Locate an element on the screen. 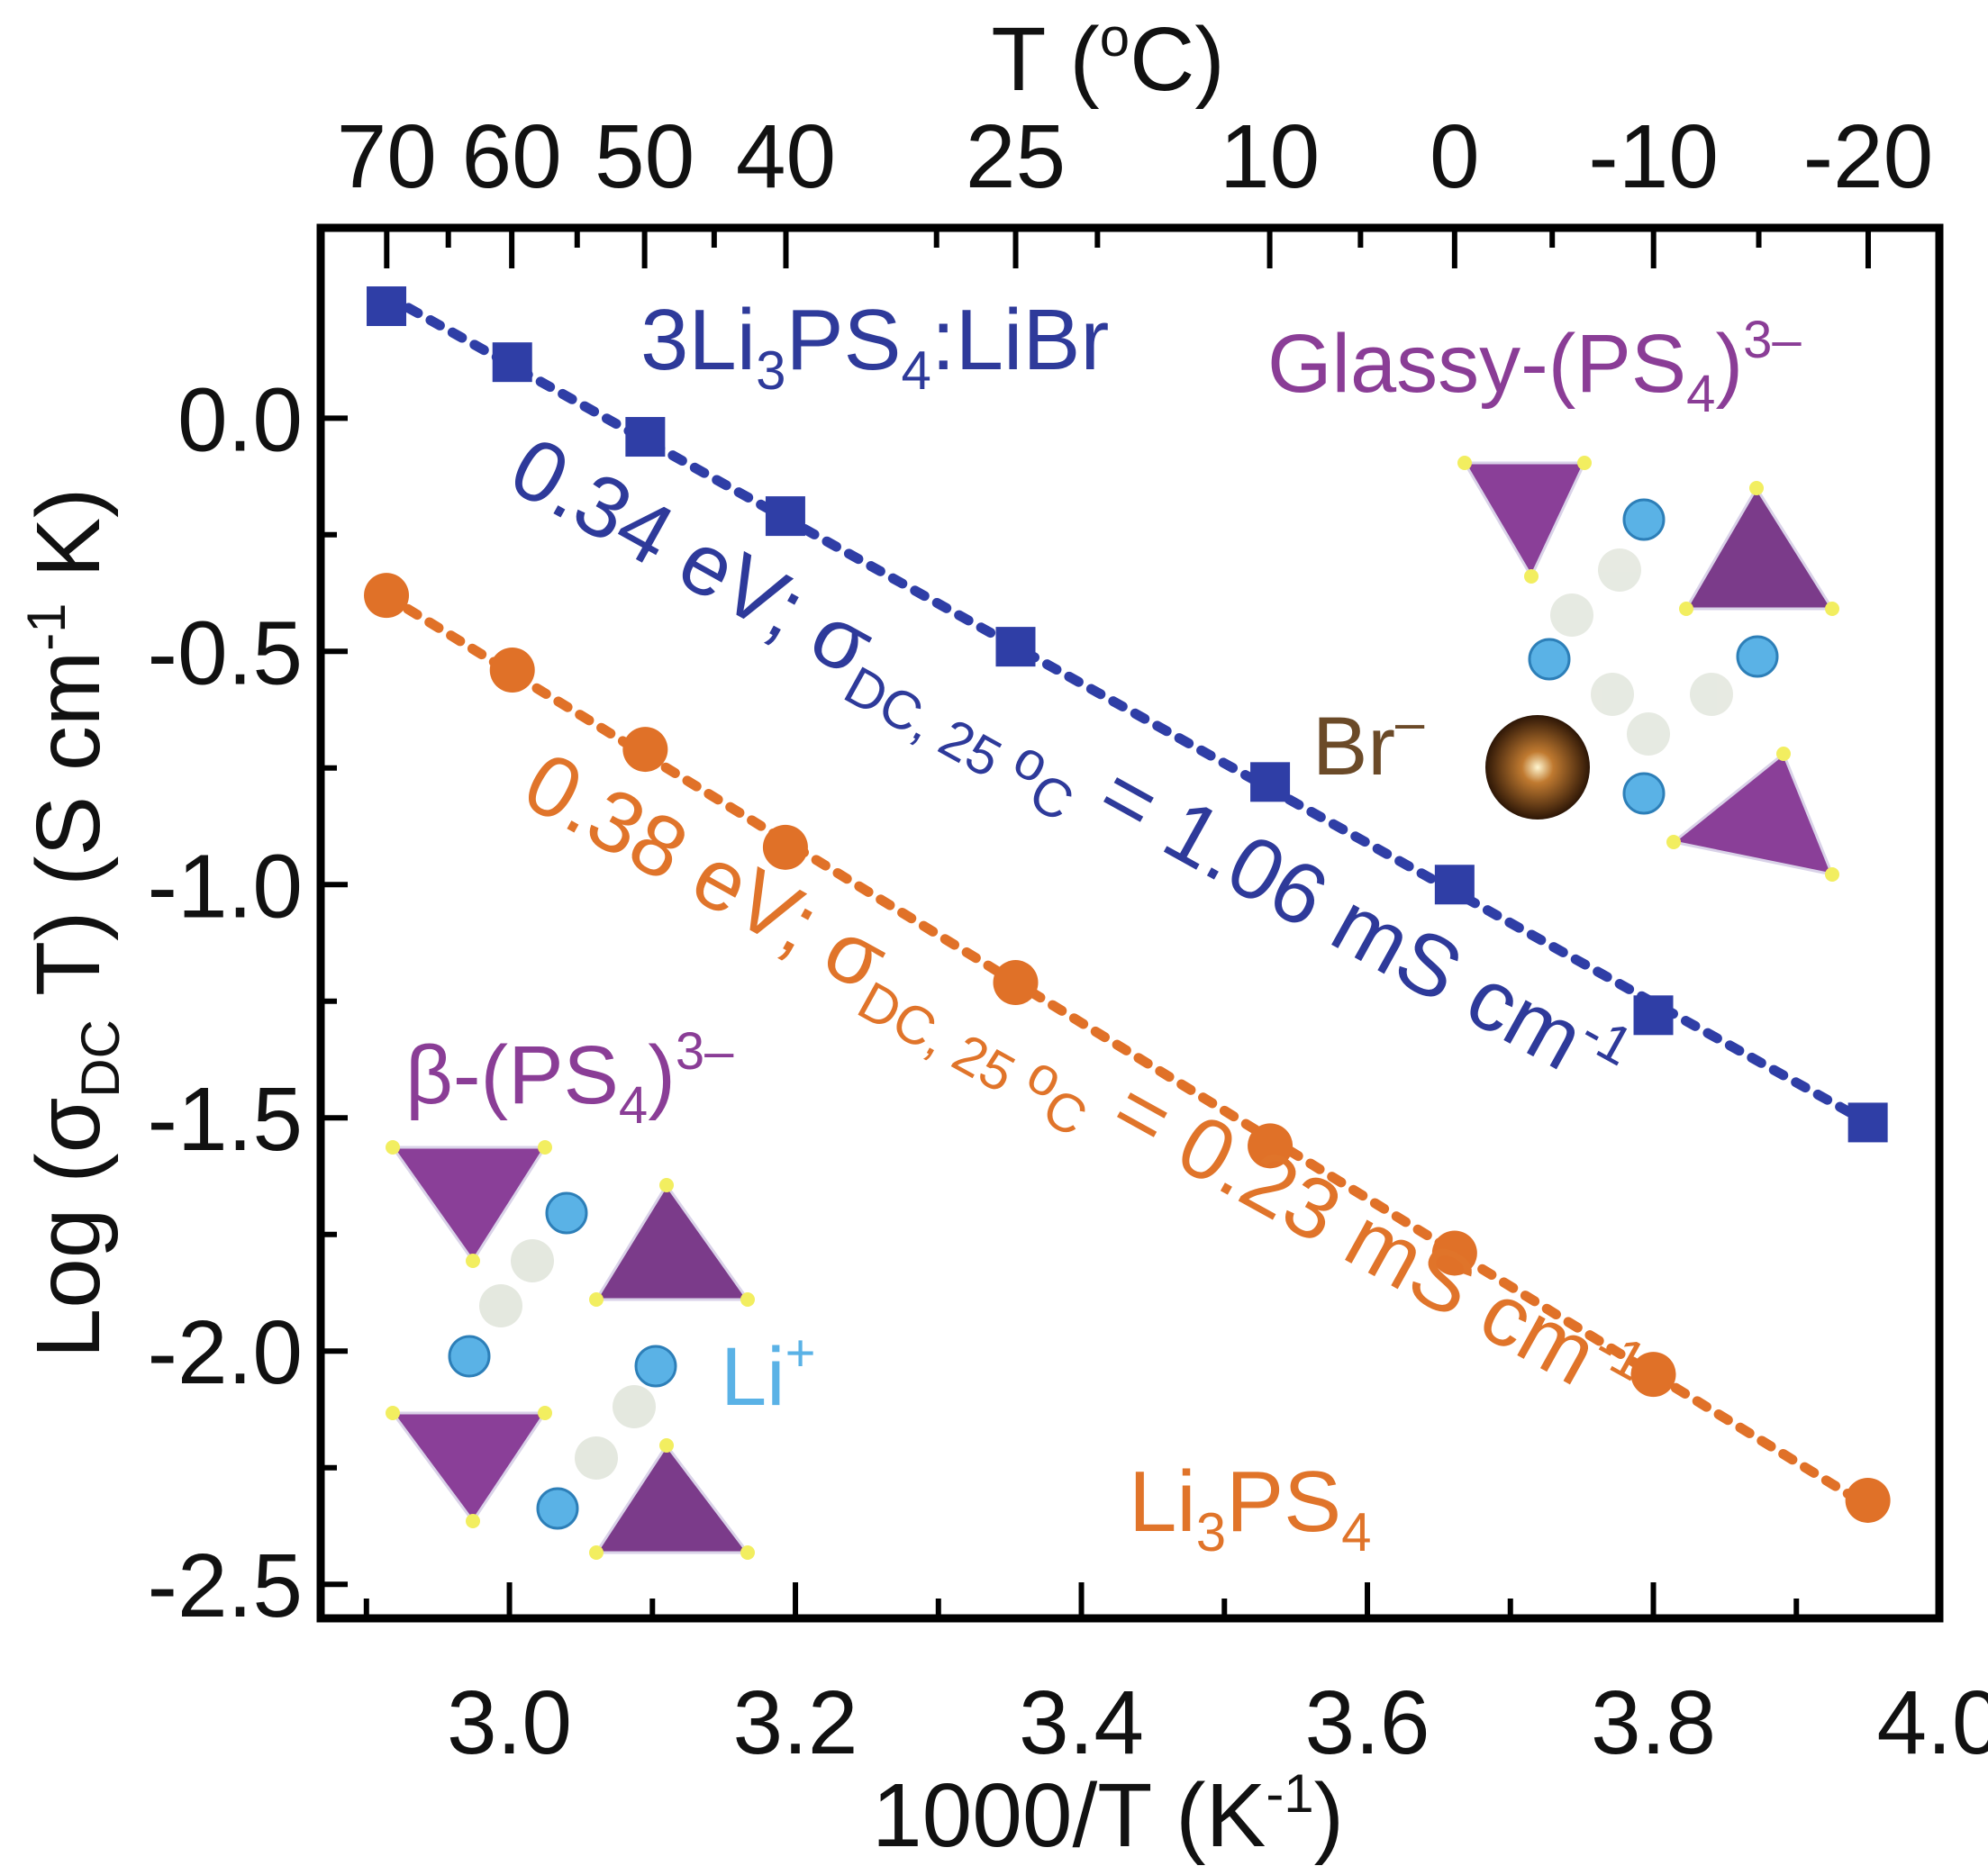 This screenshot has width=1988, height=1875. x-tick-label: 3.0 is located at coordinates (509, 1722).